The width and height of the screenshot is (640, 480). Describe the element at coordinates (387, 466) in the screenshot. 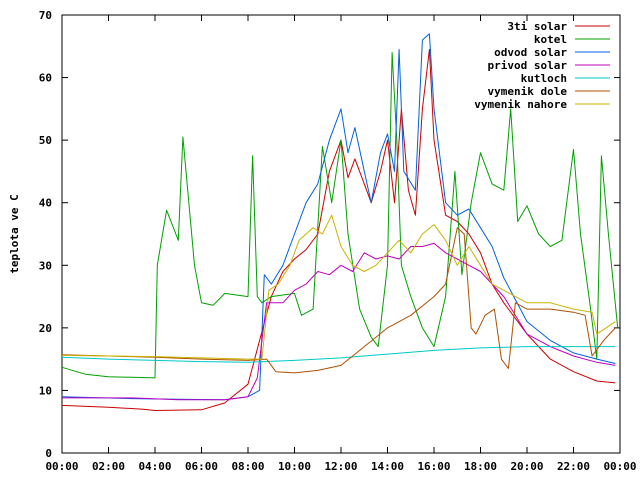

I see `x-tick-label: 14:00` at that location.